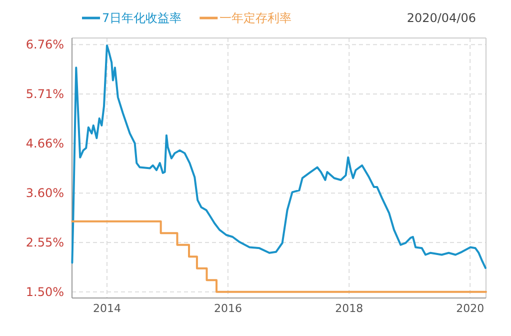 Image resolution: width=511 pixels, height=336 pixels. What do you see at coordinates (45, 143) in the screenshot?
I see `y-tick-label: 4.66%` at bounding box center [45, 143].